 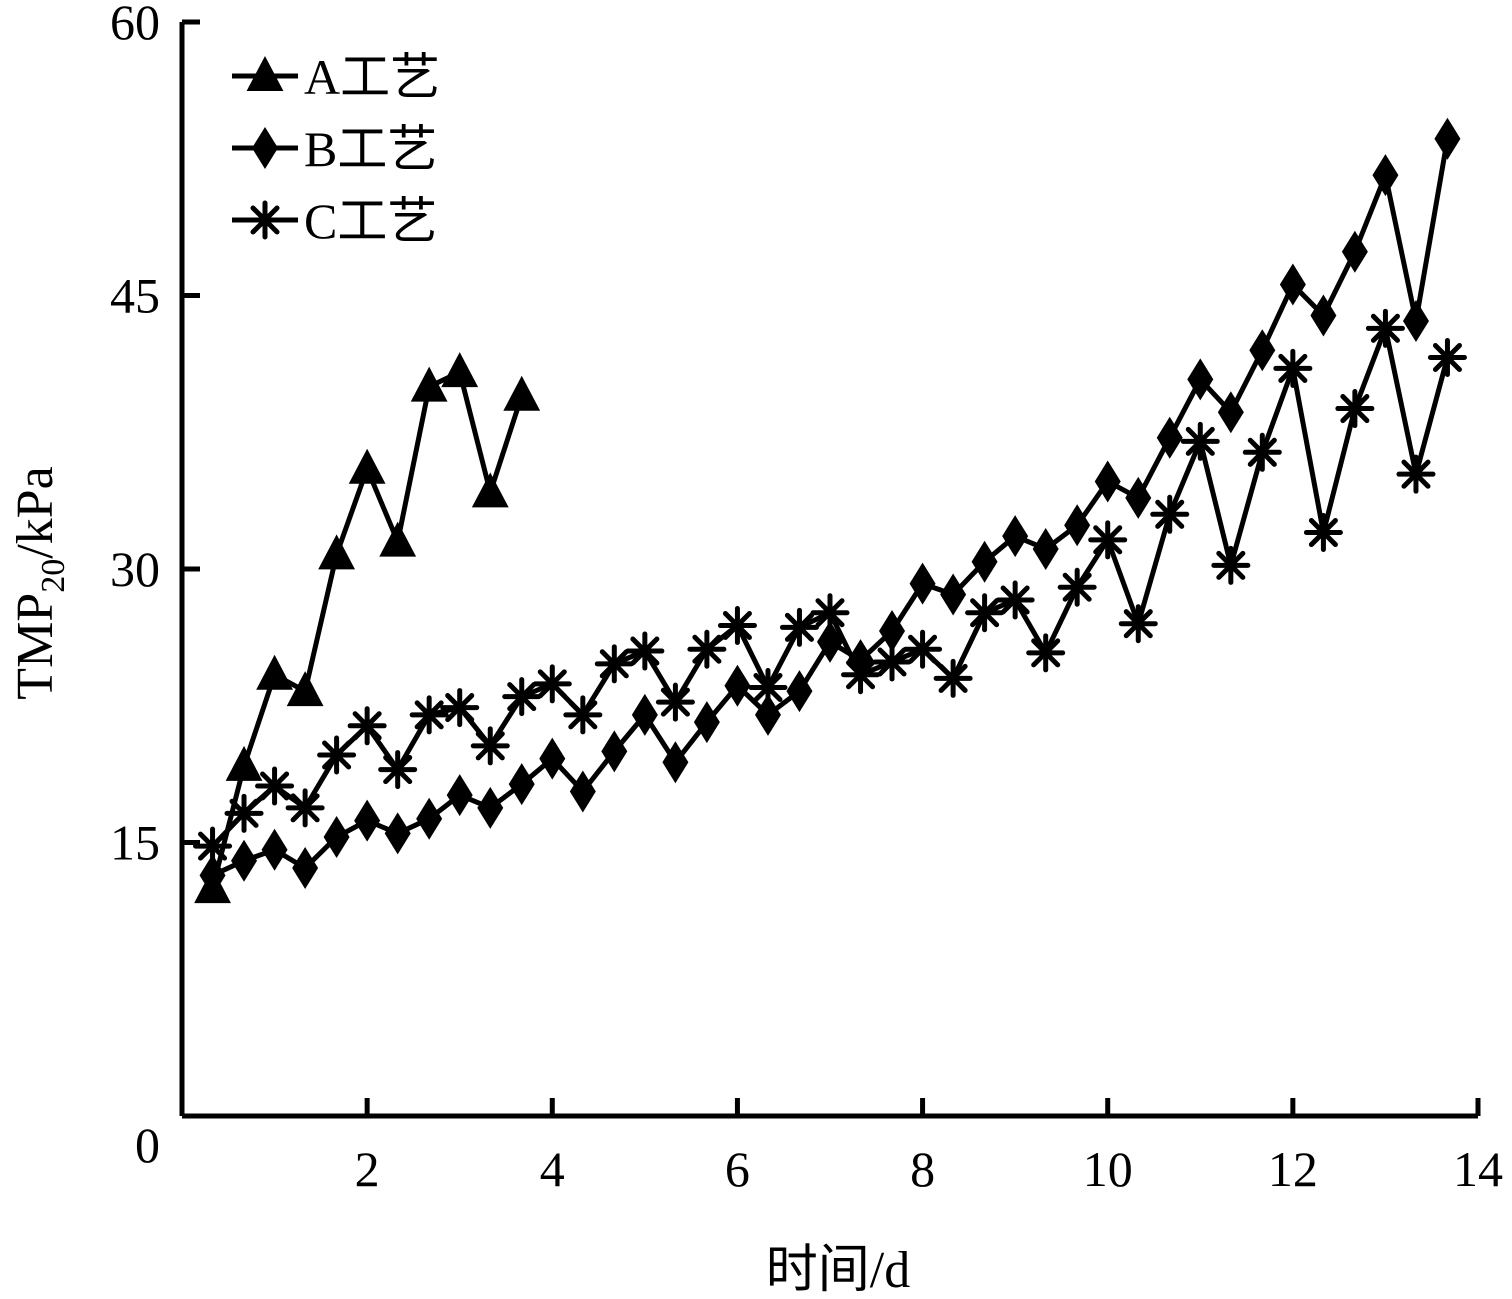 I want to click on x-tick-label: 8, so click(x=922, y=1169).